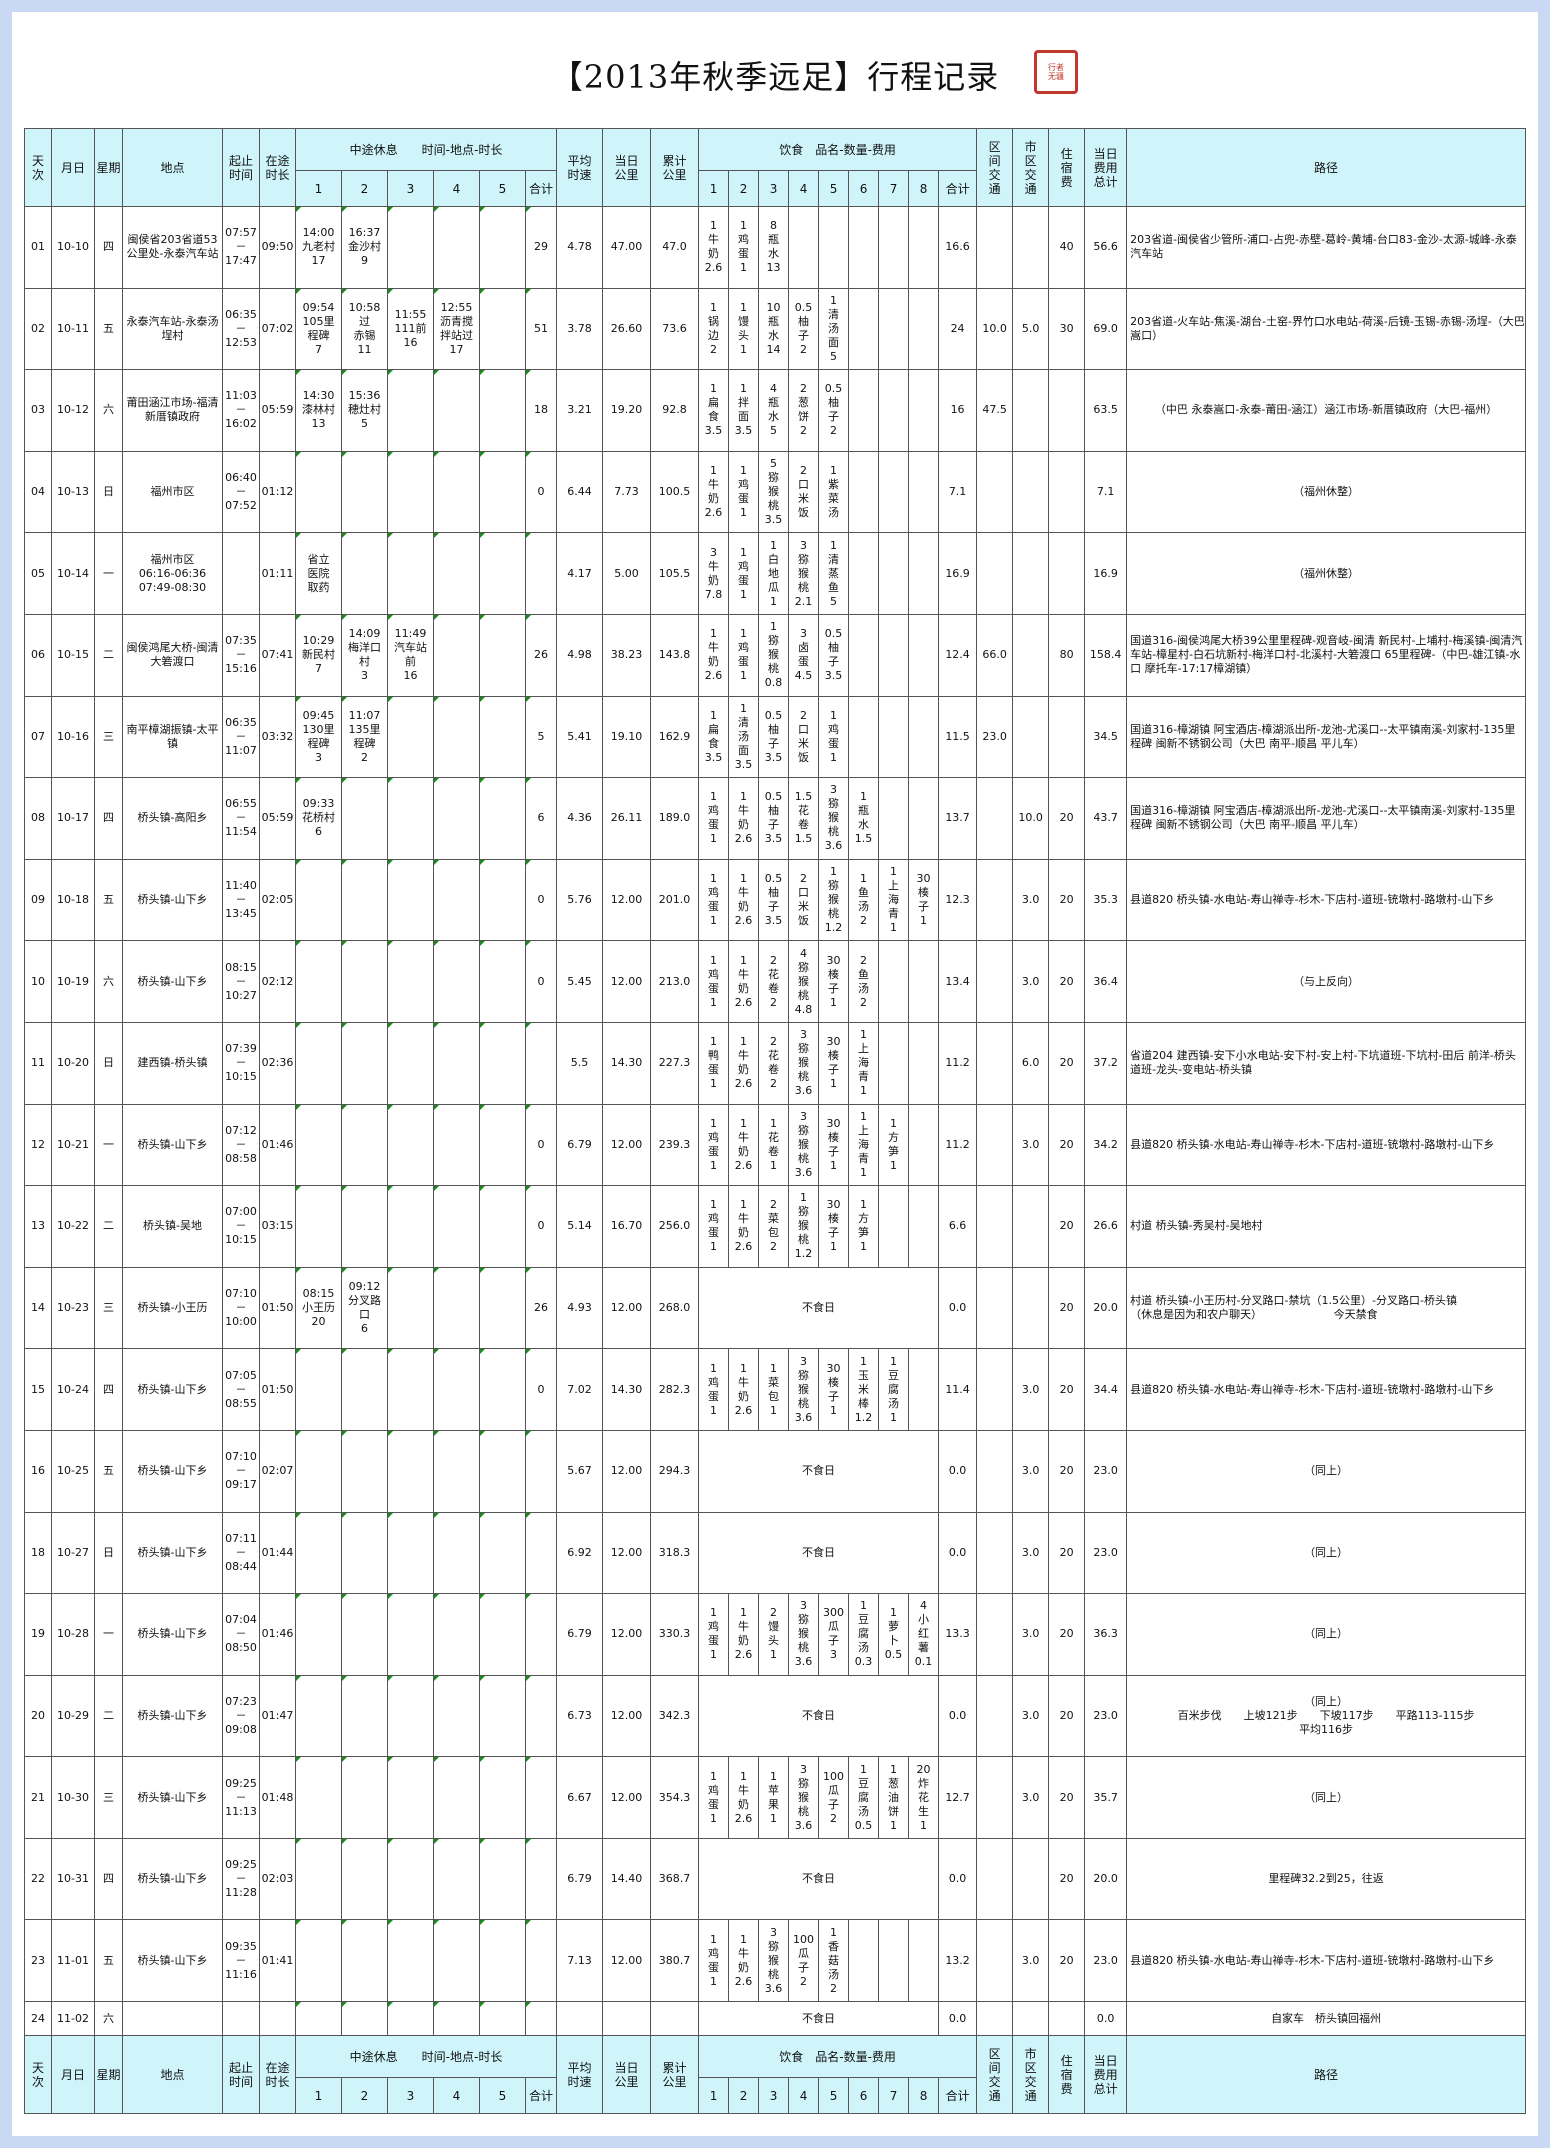  Describe the element at coordinates (958, 247) in the screenshot. I see `cell-food-total: 16.6` at that location.